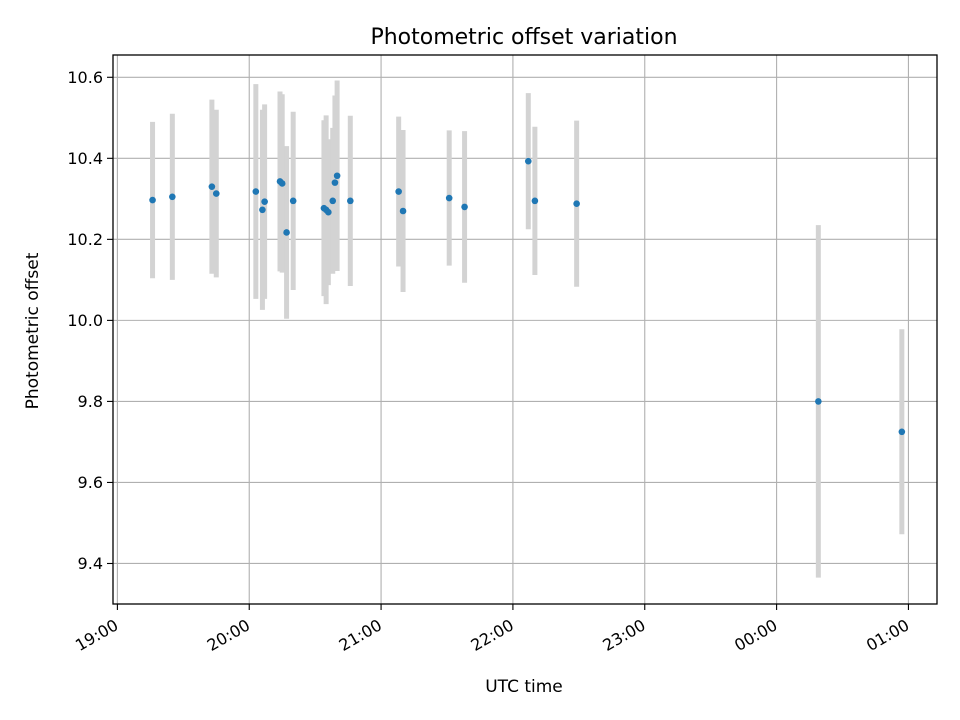  Describe the element at coordinates (85, 158) in the screenshot. I see `y-tick-label: 10.4` at that location.